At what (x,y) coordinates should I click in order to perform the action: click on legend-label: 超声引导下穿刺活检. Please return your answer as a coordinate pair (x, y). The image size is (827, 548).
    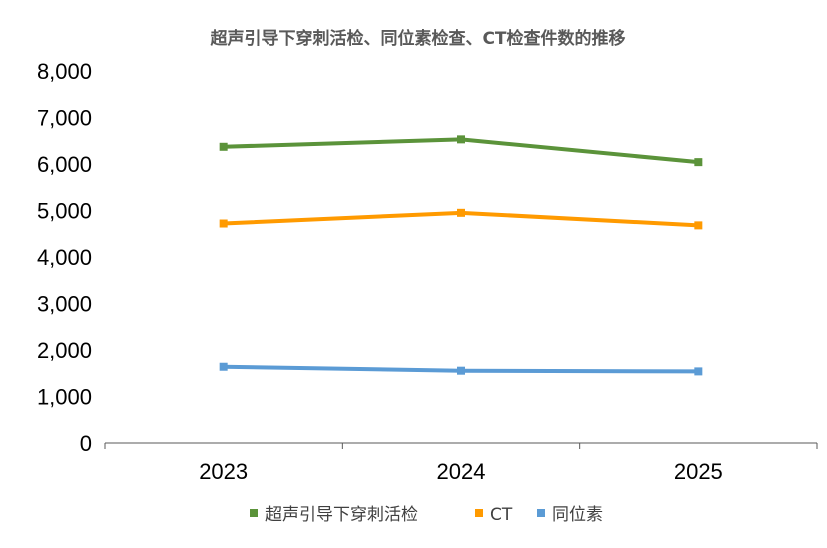
    Looking at the image, I should click on (341, 515).